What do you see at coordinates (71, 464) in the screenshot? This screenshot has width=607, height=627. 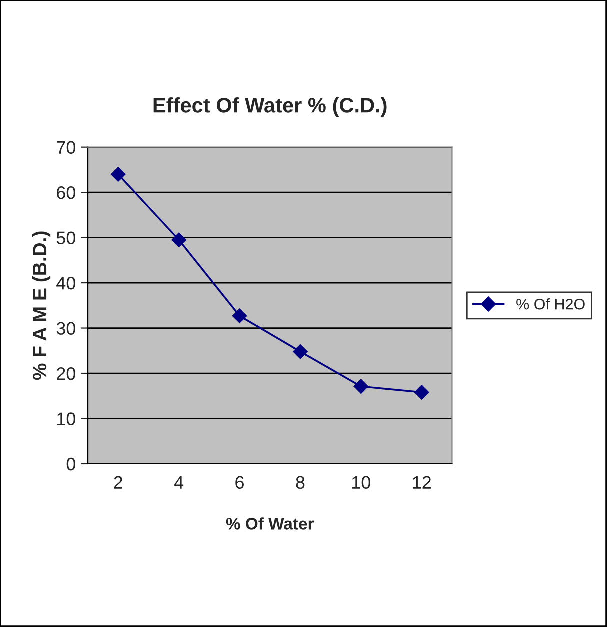 I see `y-tick-label: 0` at bounding box center [71, 464].